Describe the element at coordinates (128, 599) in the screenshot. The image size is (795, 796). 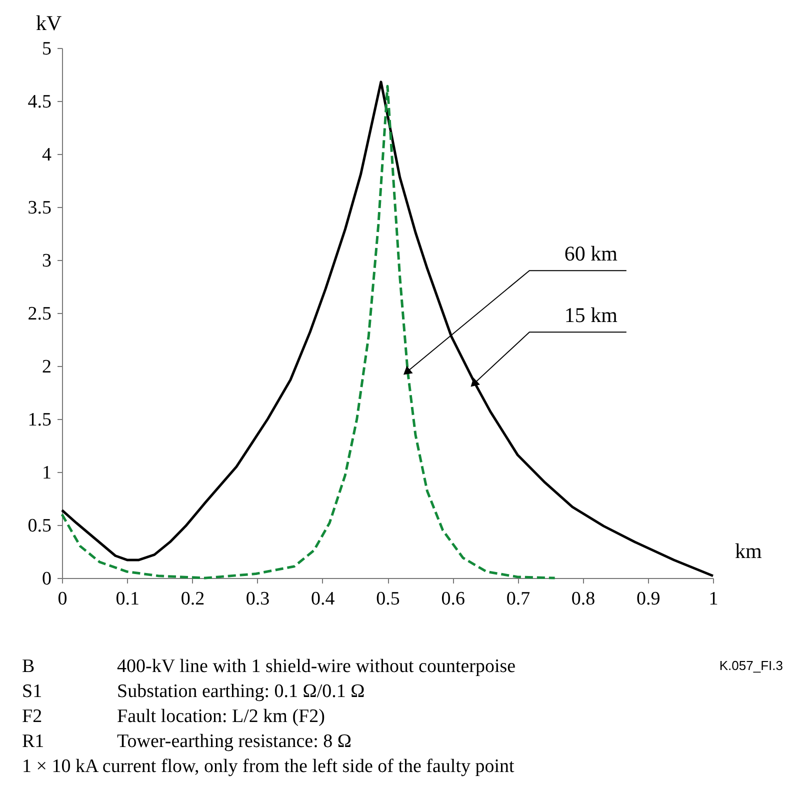
I see `x-tick-label: 0.1` at that location.